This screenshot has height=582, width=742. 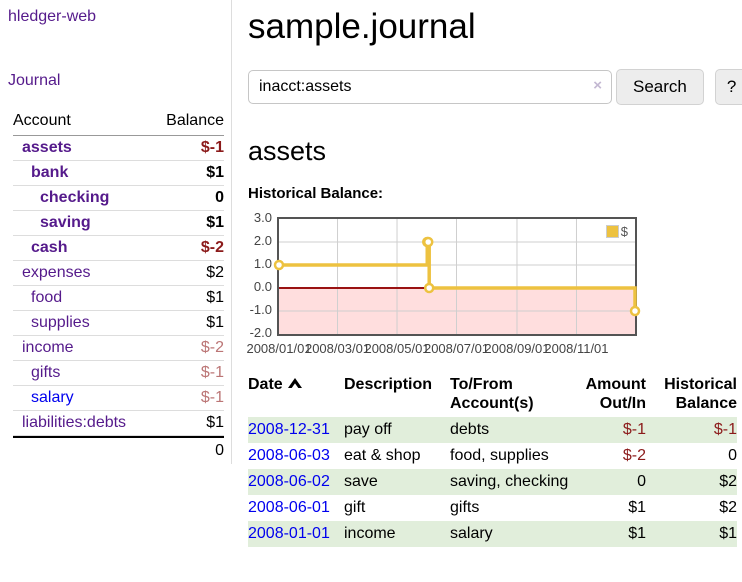 What do you see at coordinates (624, 231) in the screenshot?
I see `legend-label: $` at bounding box center [624, 231].